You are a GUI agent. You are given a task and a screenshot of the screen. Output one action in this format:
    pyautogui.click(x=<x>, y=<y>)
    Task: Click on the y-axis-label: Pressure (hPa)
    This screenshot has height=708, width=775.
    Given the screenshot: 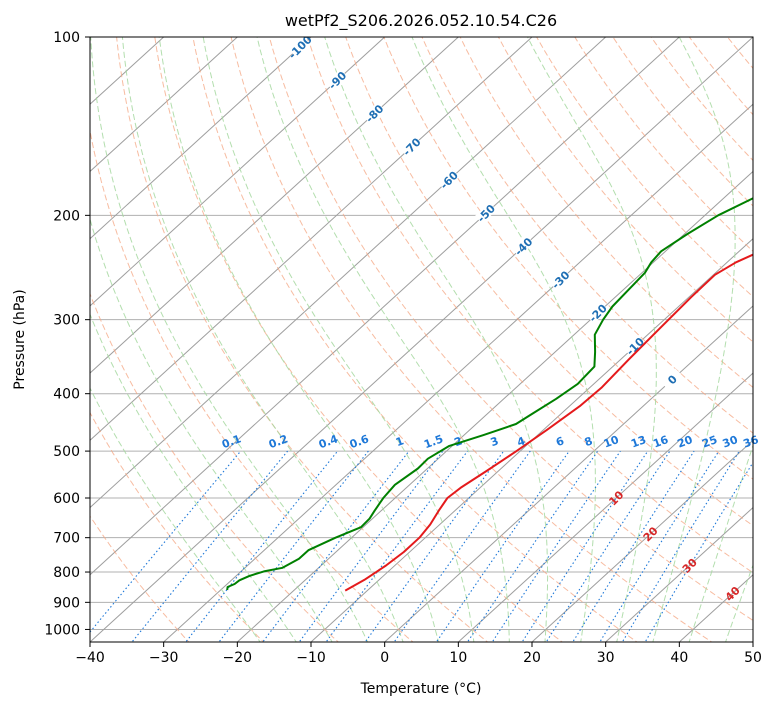 What is the action you would take?
    pyautogui.click(x=20, y=339)
    